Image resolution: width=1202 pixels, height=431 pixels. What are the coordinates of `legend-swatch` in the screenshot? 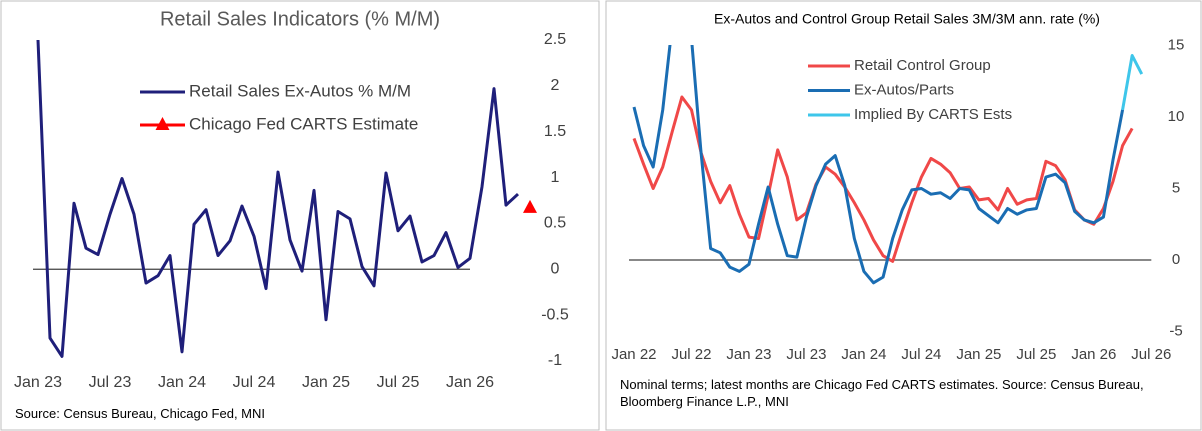 It's located at (162, 123).